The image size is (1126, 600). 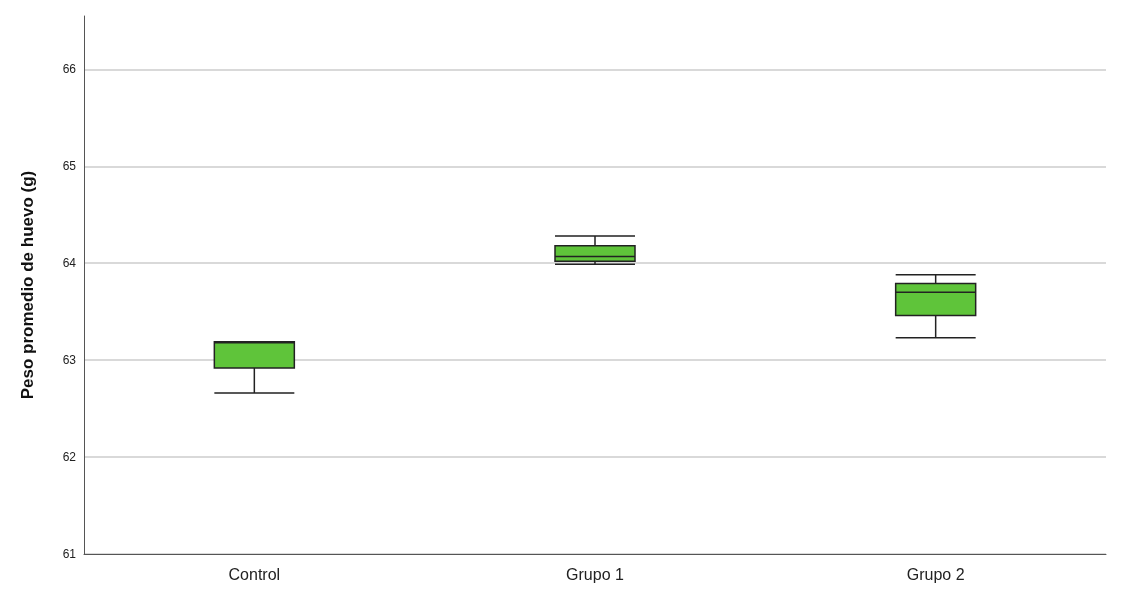 What do you see at coordinates (254, 574) in the screenshot?
I see `x-tick-label: Control` at bounding box center [254, 574].